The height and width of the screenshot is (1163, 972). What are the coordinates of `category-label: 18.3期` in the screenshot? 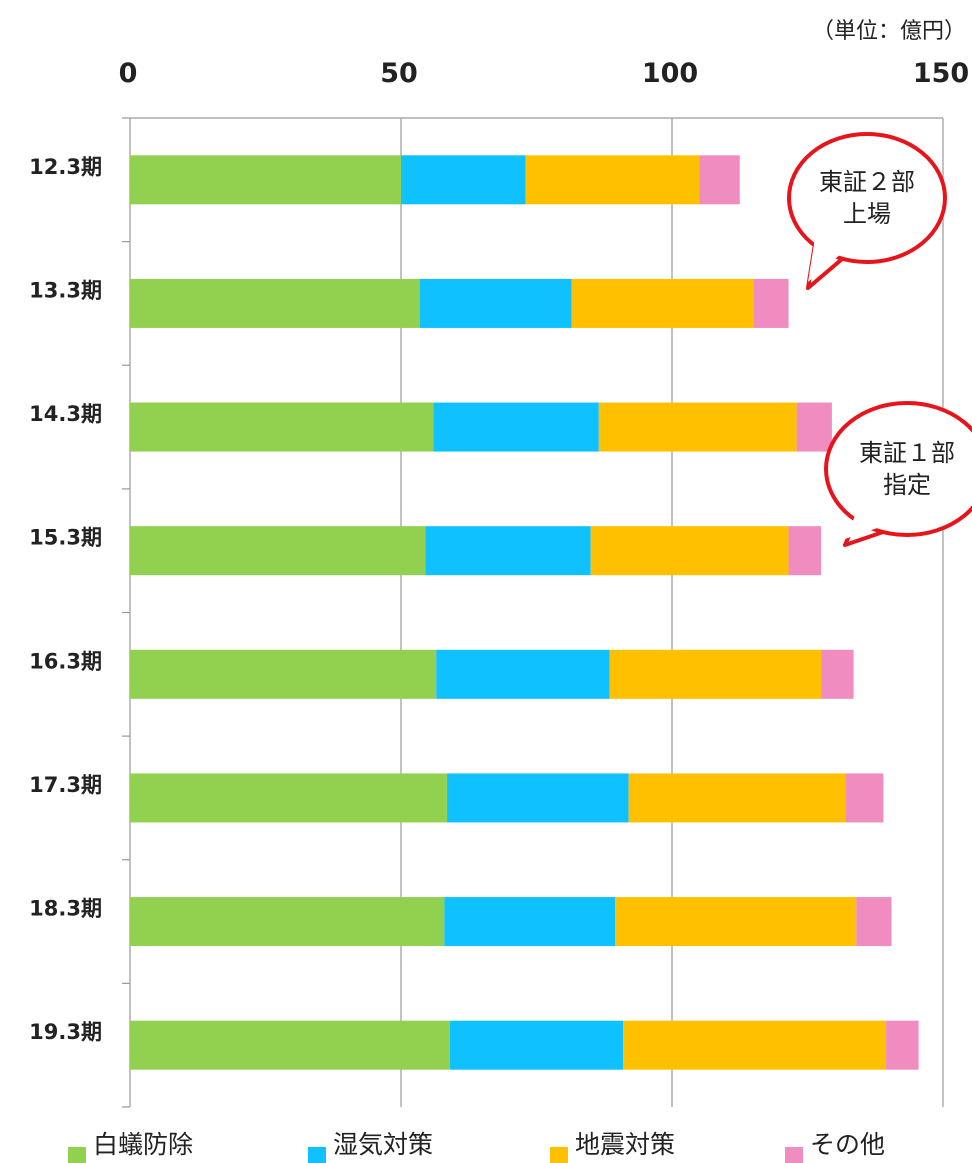 It's located at (65, 909).